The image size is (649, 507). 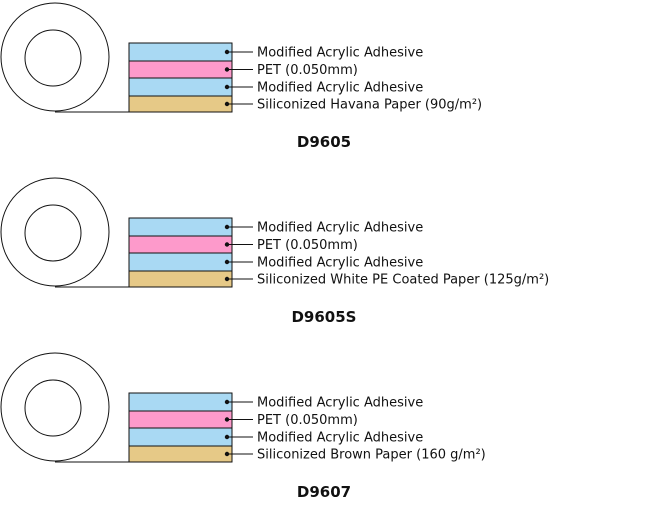 I want to click on product-name: D9607, so click(x=324, y=492).